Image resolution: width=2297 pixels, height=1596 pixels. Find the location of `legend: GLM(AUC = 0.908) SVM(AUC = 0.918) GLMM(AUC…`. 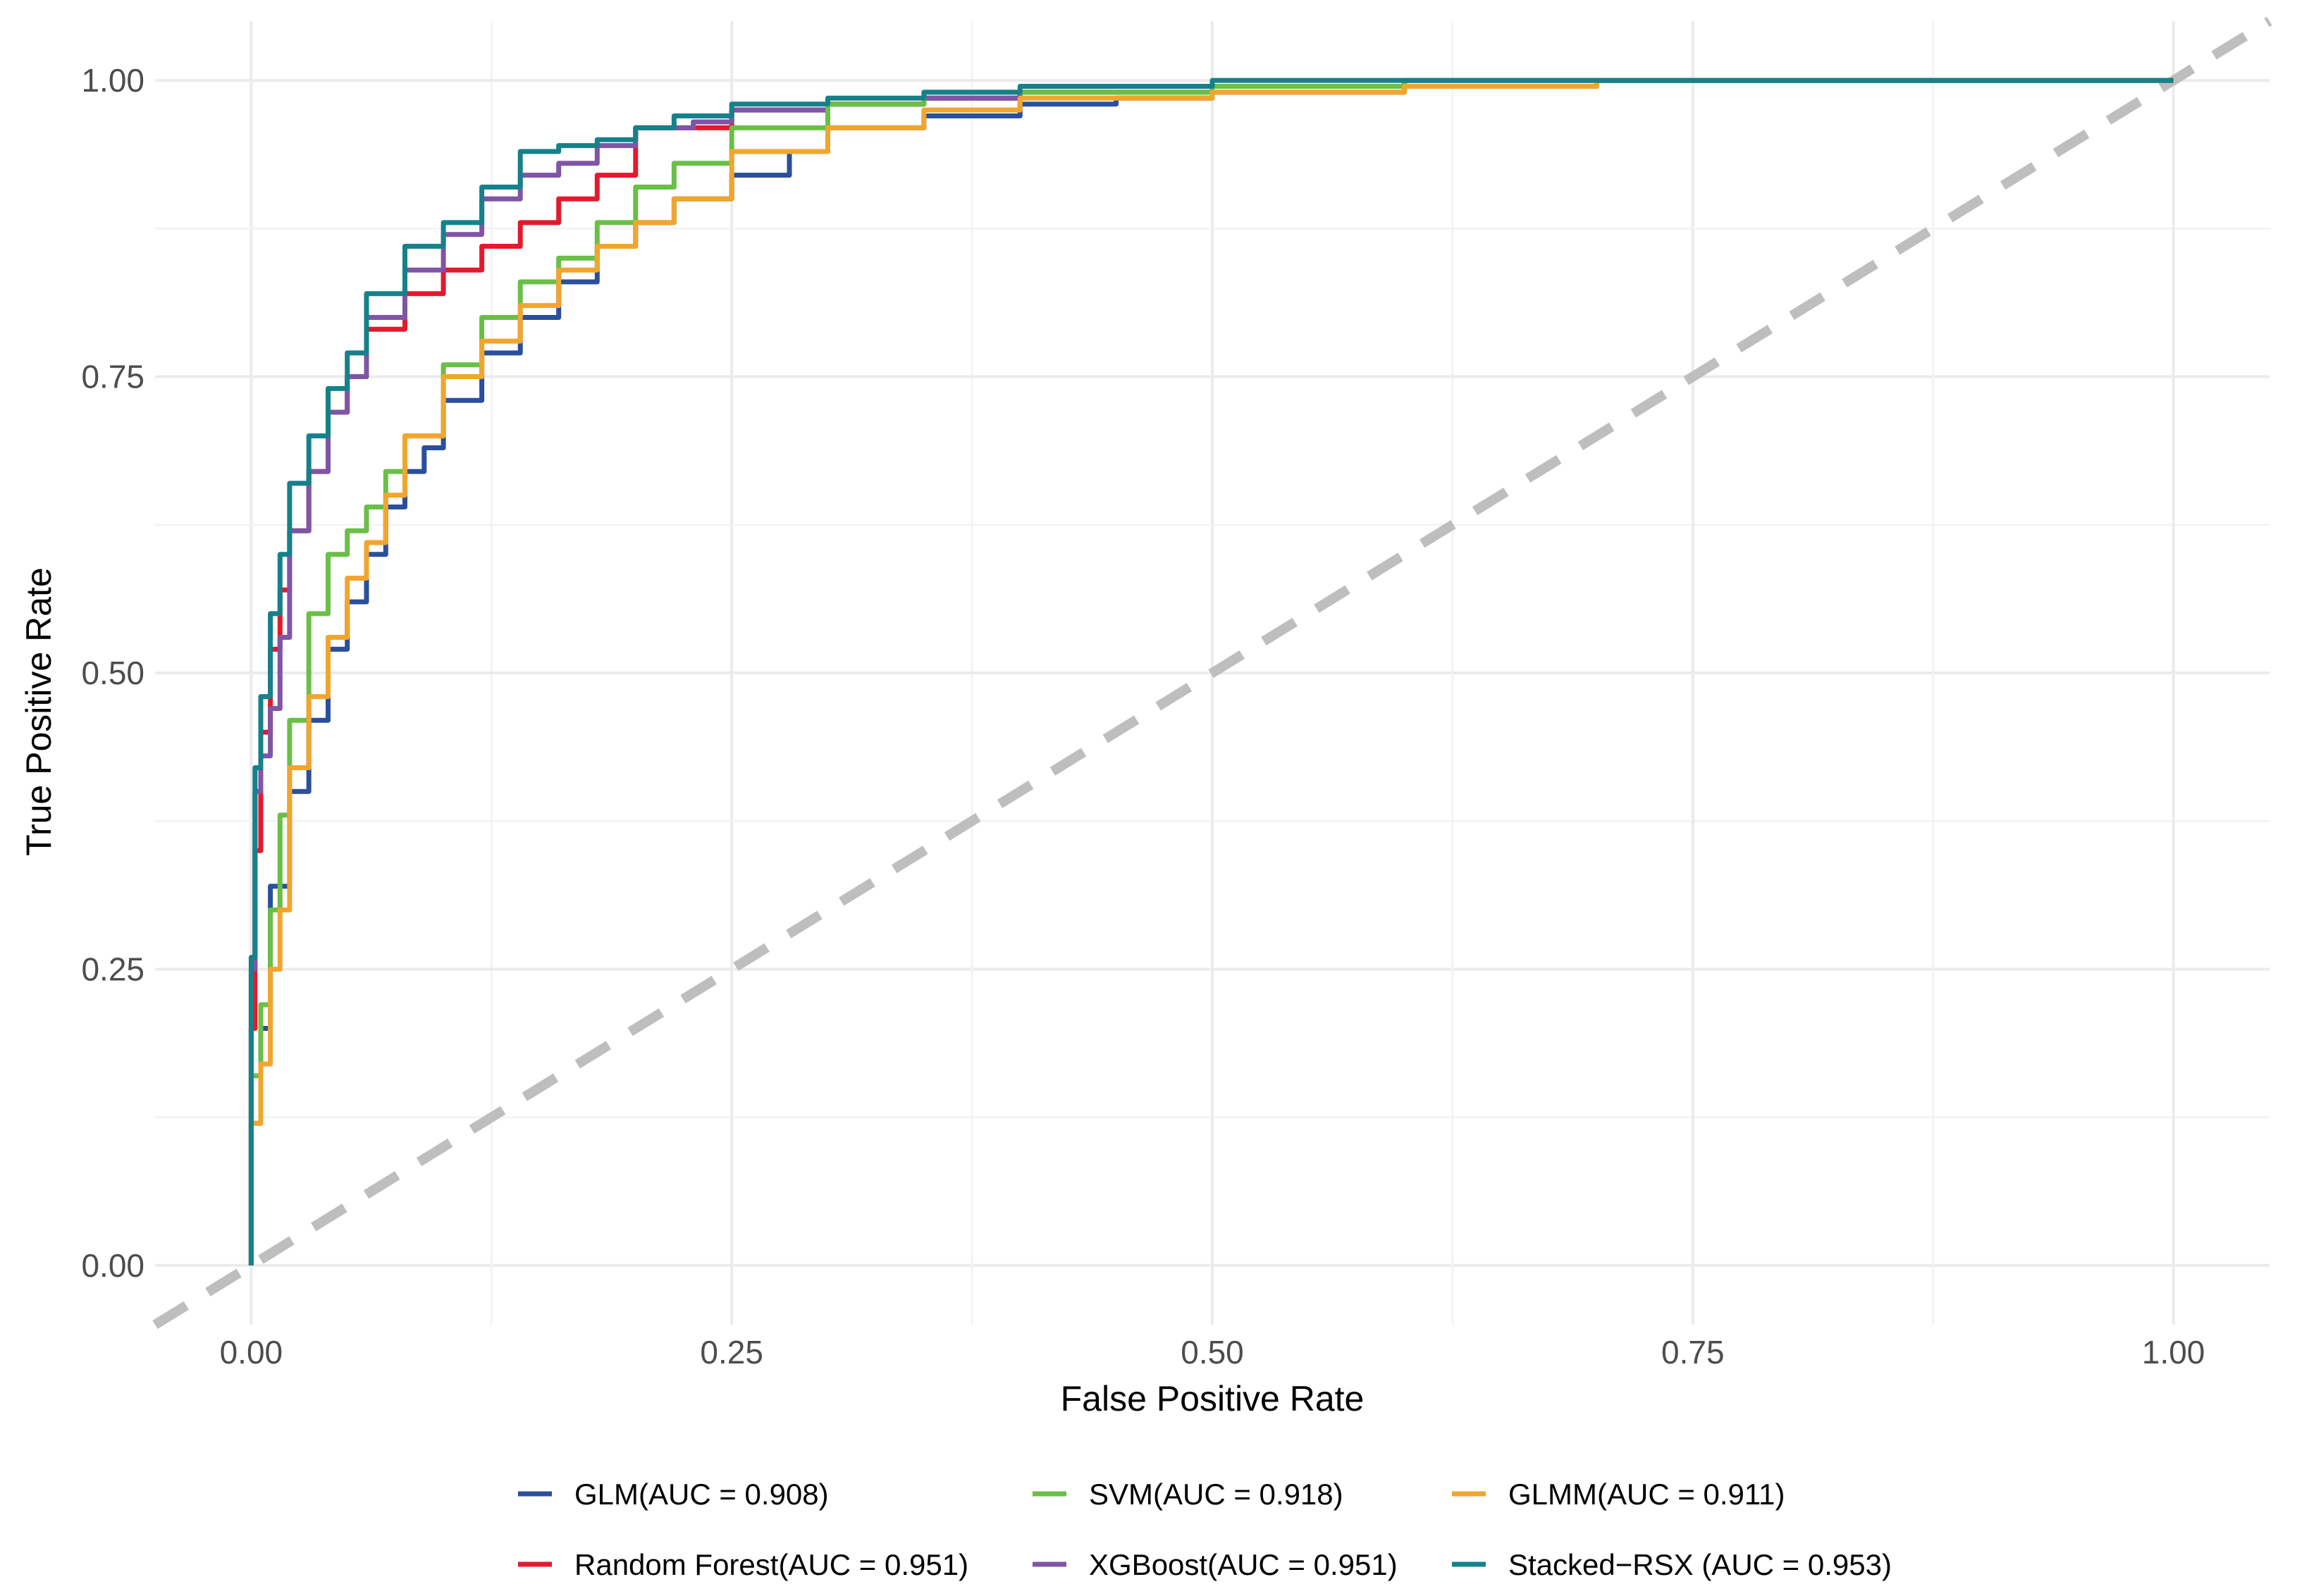

legend: GLM(AUC = 0.908) SVM(AUC = 0.918) GLMM(AUC… is located at coordinates (1205, 1529).